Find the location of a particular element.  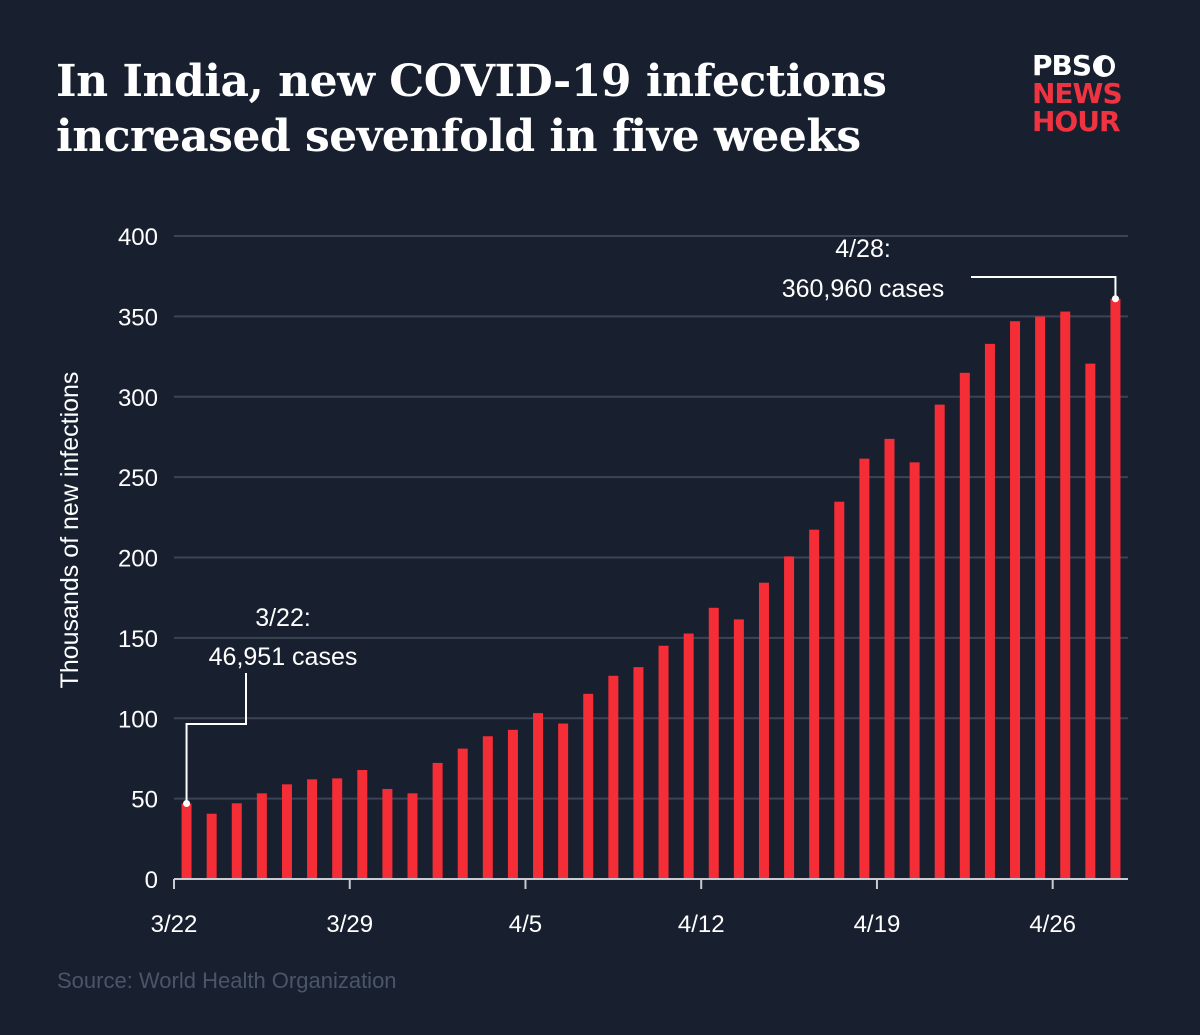

annotation-4-28-date: 4/28: is located at coordinates (863, 249).